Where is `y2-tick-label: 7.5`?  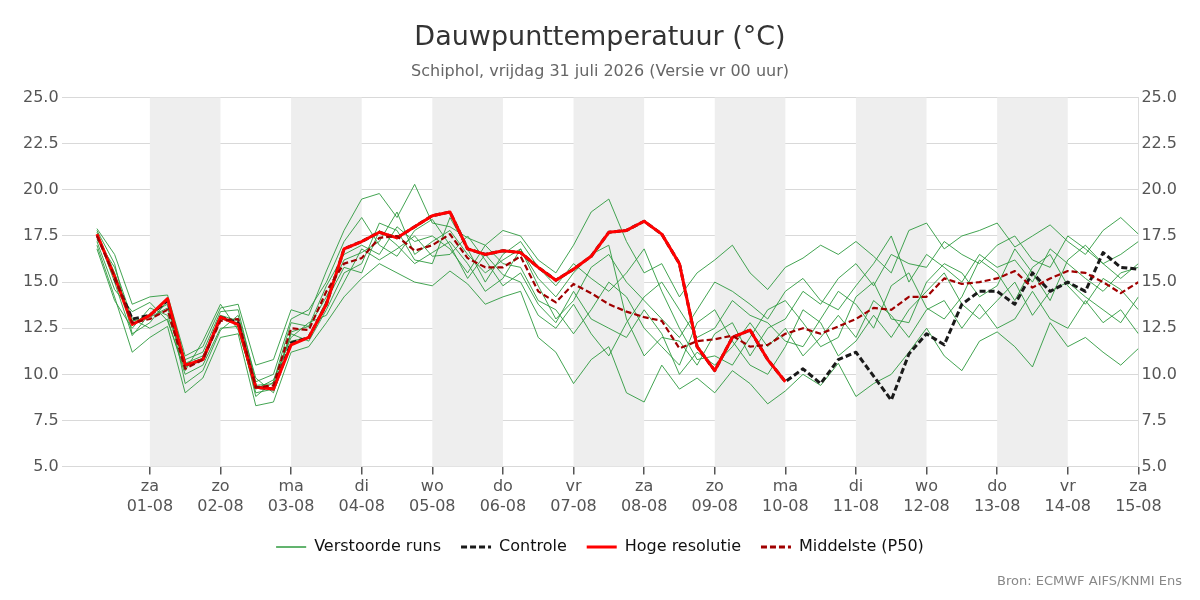
y2-tick-label: 7.5 is located at coordinates (1154, 419).